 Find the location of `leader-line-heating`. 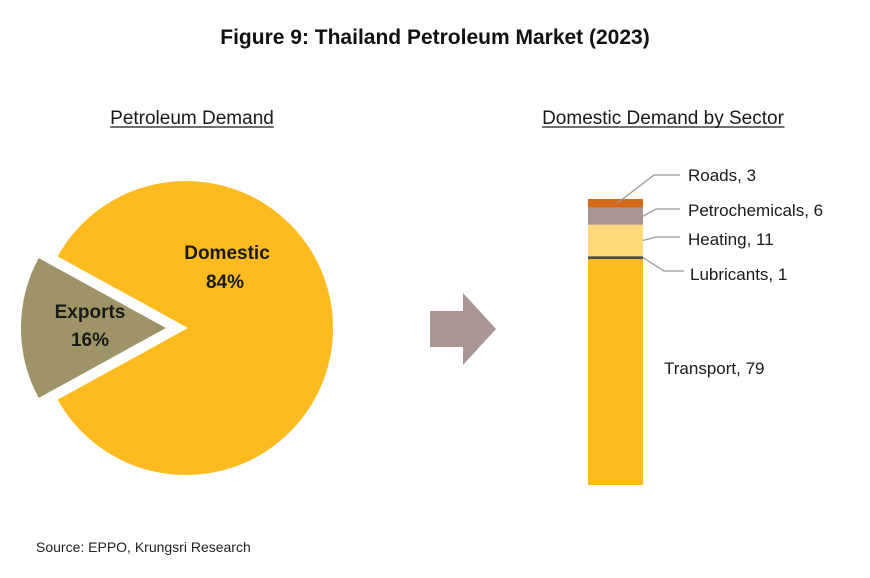

leader-line-heating is located at coordinates (661, 239).